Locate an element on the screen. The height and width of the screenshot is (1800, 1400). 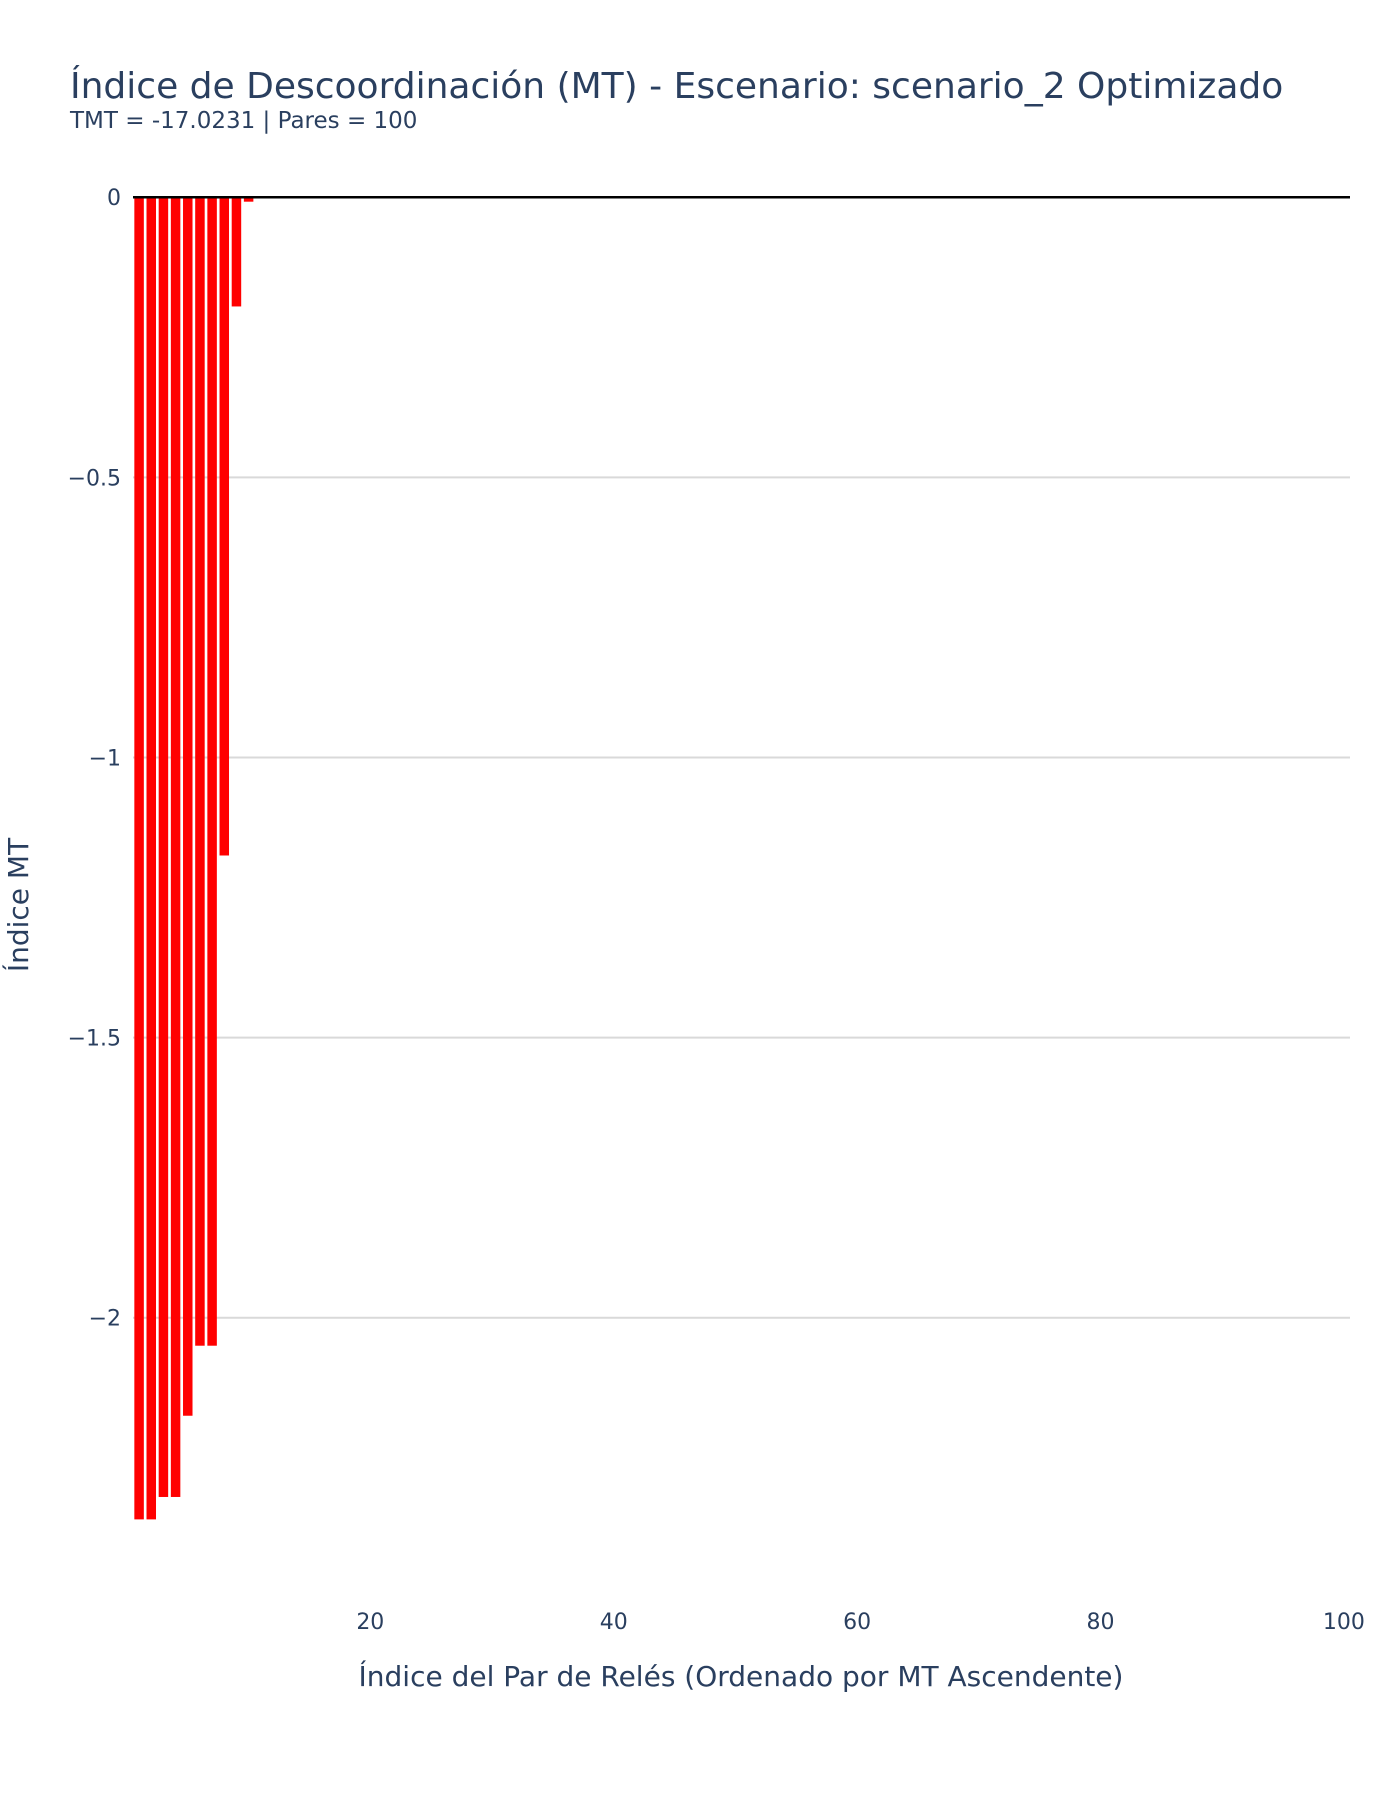
y-axis-title: Índice MT is located at coordinates (18, 904).